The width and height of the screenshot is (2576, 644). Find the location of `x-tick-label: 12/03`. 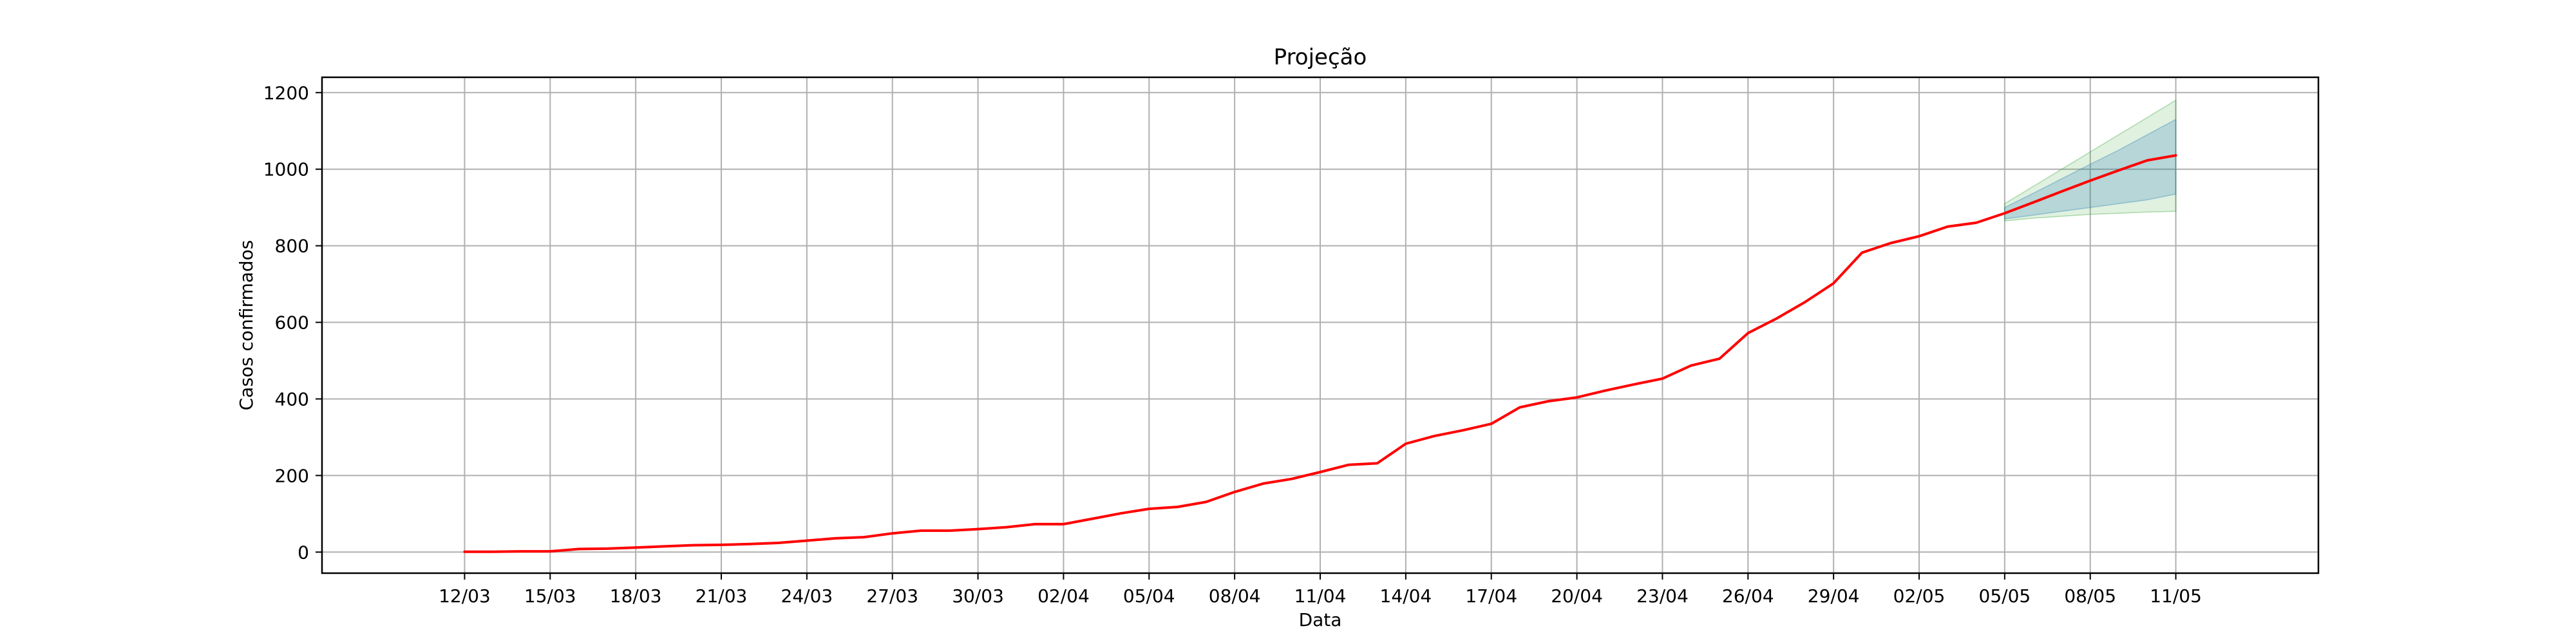

x-tick-label: 12/03 is located at coordinates (465, 596).